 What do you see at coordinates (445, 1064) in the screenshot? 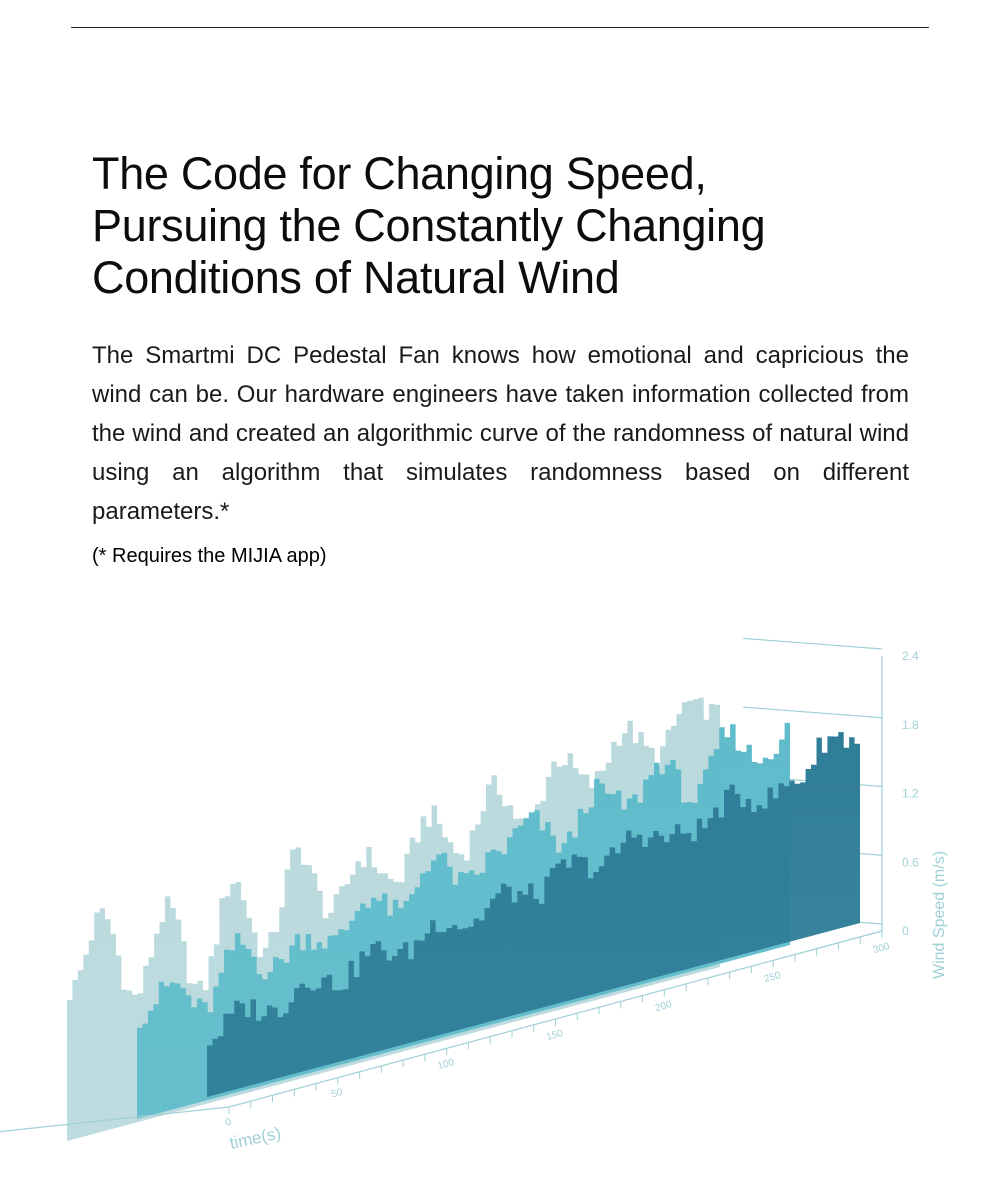
I see `x-tick-label: 100` at bounding box center [445, 1064].